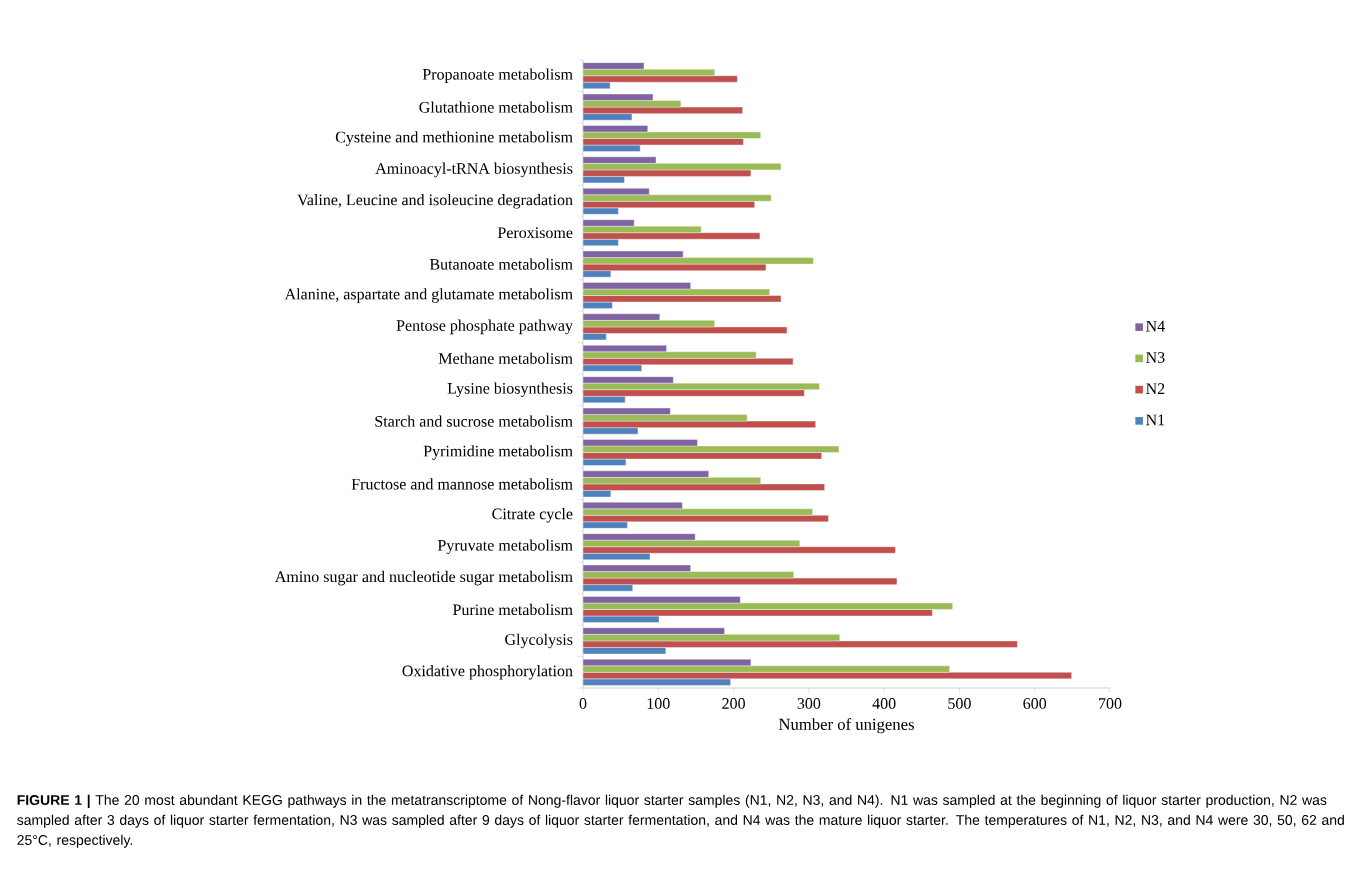 The height and width of the screenshot is (870, 1358). I want to click on y-tick-label: Cysteine and methionine metabolism, so click(454, 138).